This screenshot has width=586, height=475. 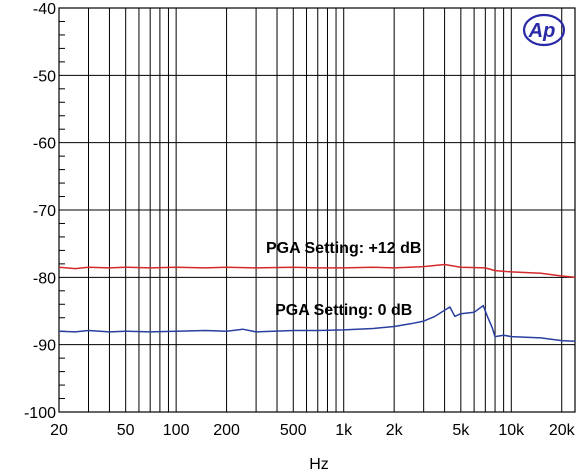 What do you see at coordinates (44, 9) in the screenshot?
I see `y-tick-label: -40` at bounding box center [44, 9].